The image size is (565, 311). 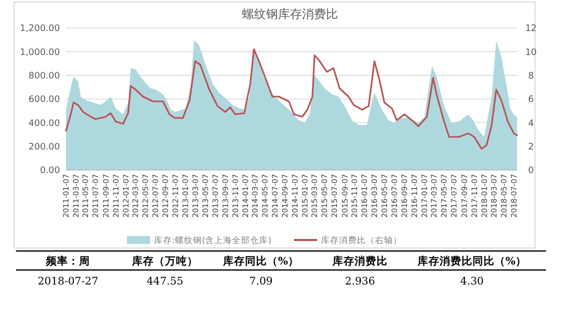 I want to click on y2-tick-label: 4, so click(x=531, y=123).